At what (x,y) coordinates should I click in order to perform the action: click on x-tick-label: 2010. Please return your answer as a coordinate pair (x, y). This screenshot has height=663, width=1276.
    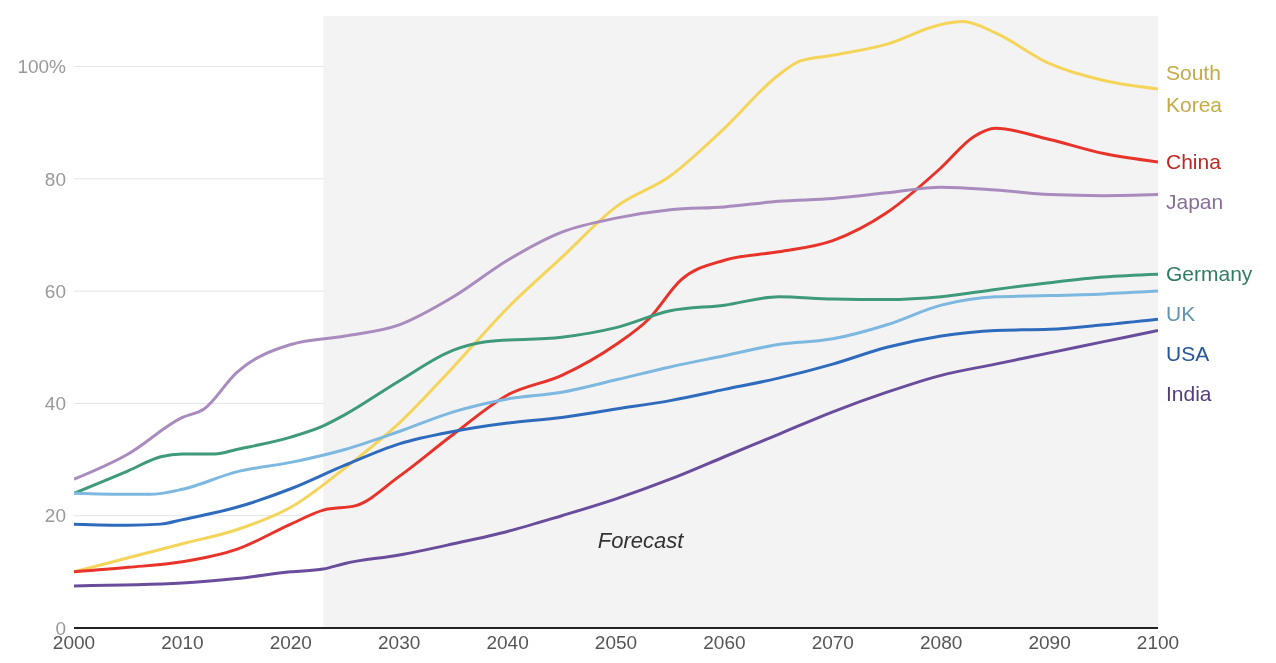
    Looking at the image, I should click on (182, 643).